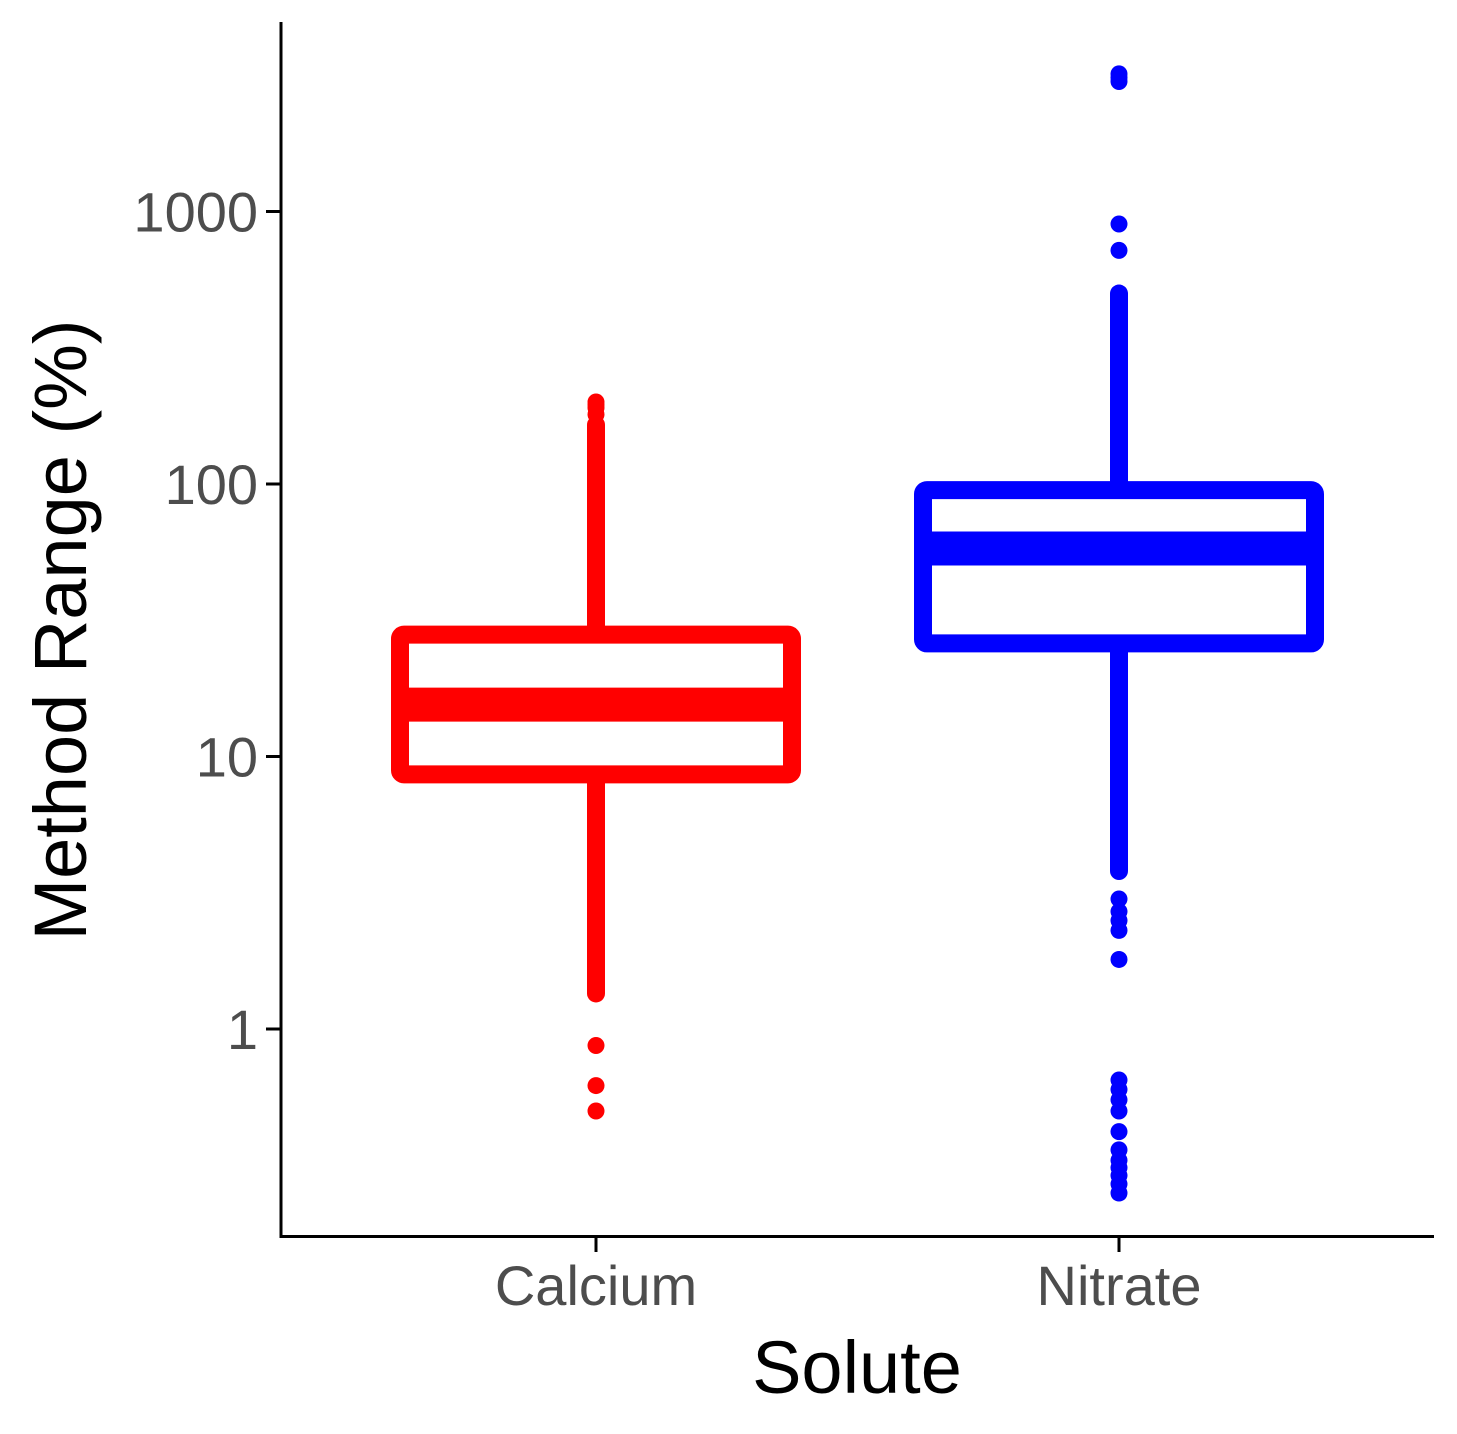  I want to click on y-tick-label: 1, so click(242, 1029).